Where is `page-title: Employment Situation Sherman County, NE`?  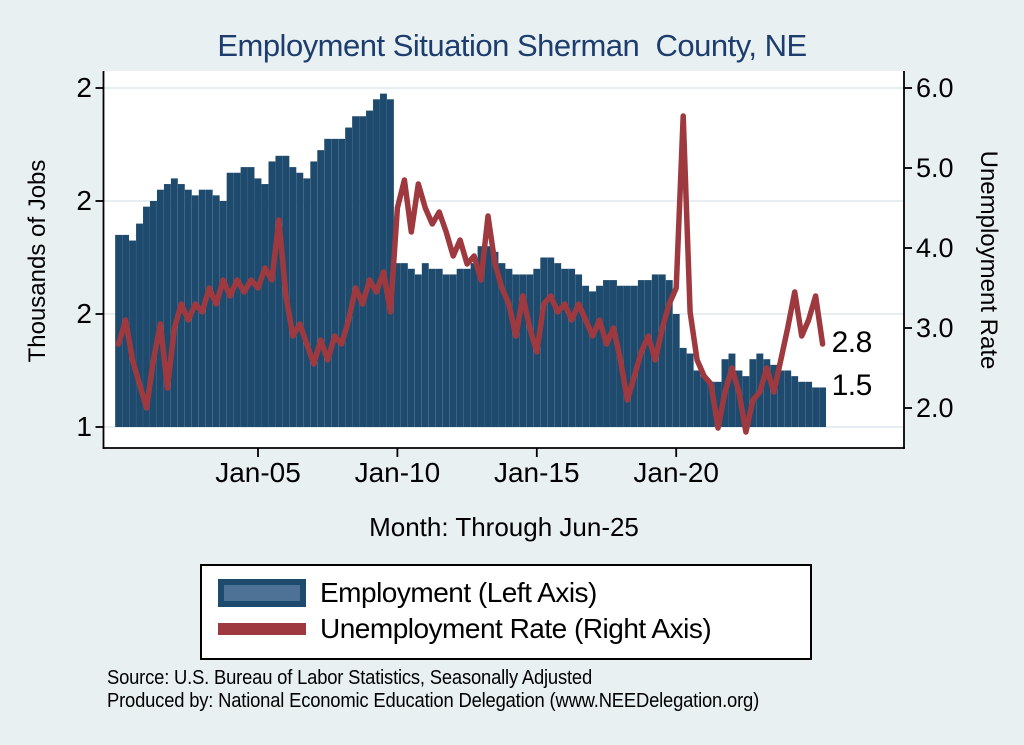 page-title: Employment Situation Sherman County, NE is located at coordinates (512, 45).